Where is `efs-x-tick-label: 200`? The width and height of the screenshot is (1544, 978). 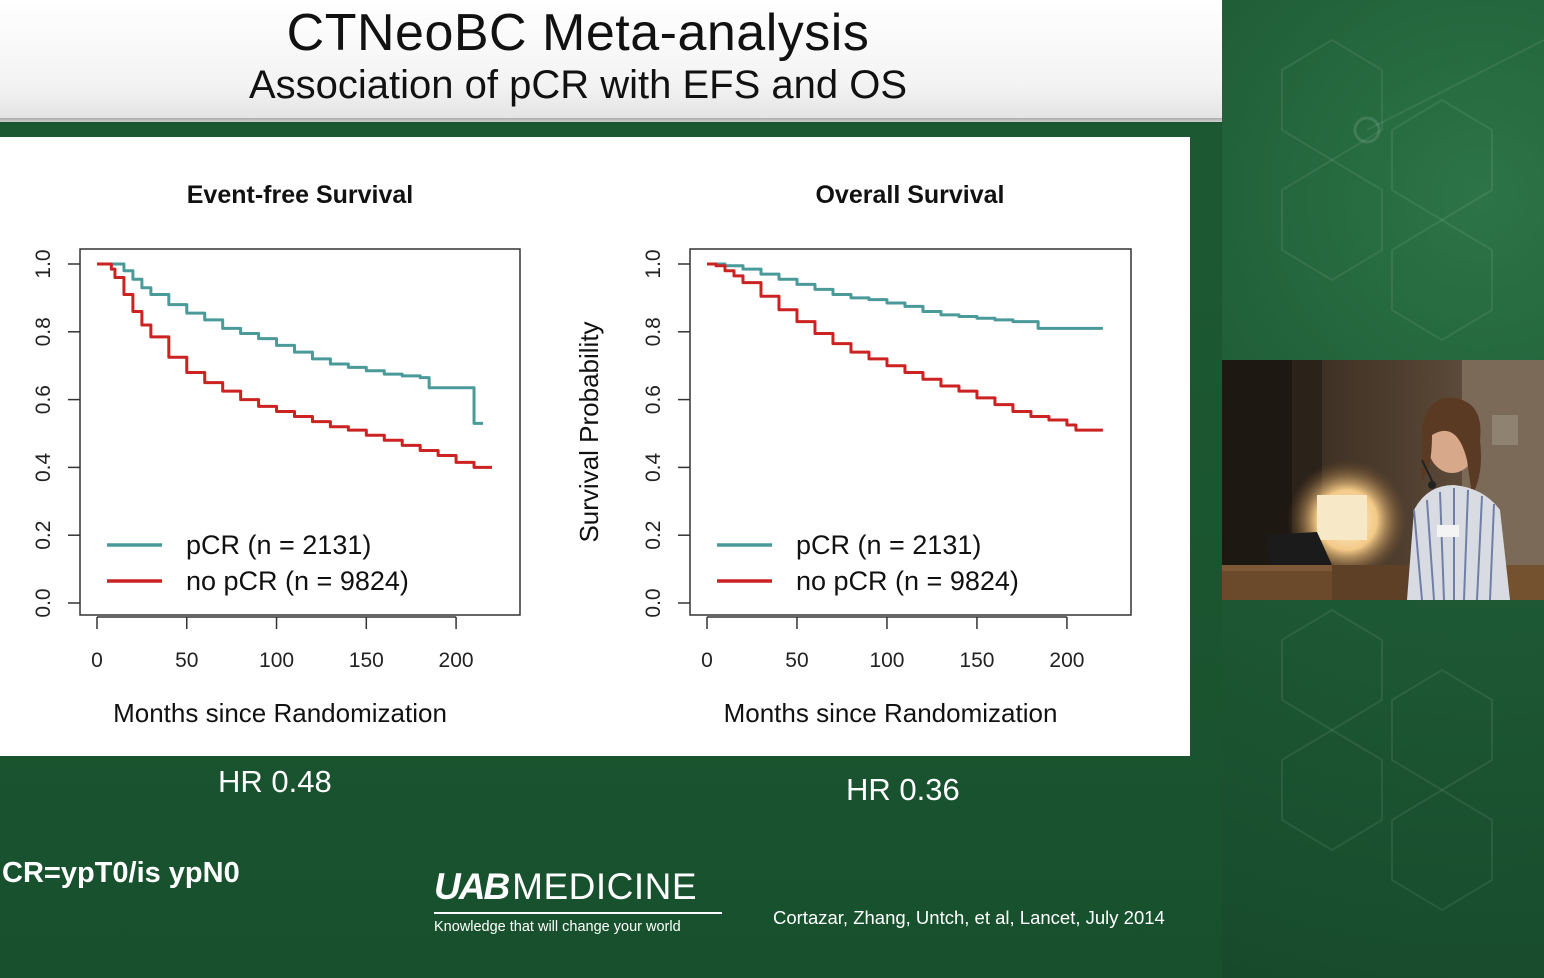
efs-x-tick-label: 200 is located at coordinates (456, 660).